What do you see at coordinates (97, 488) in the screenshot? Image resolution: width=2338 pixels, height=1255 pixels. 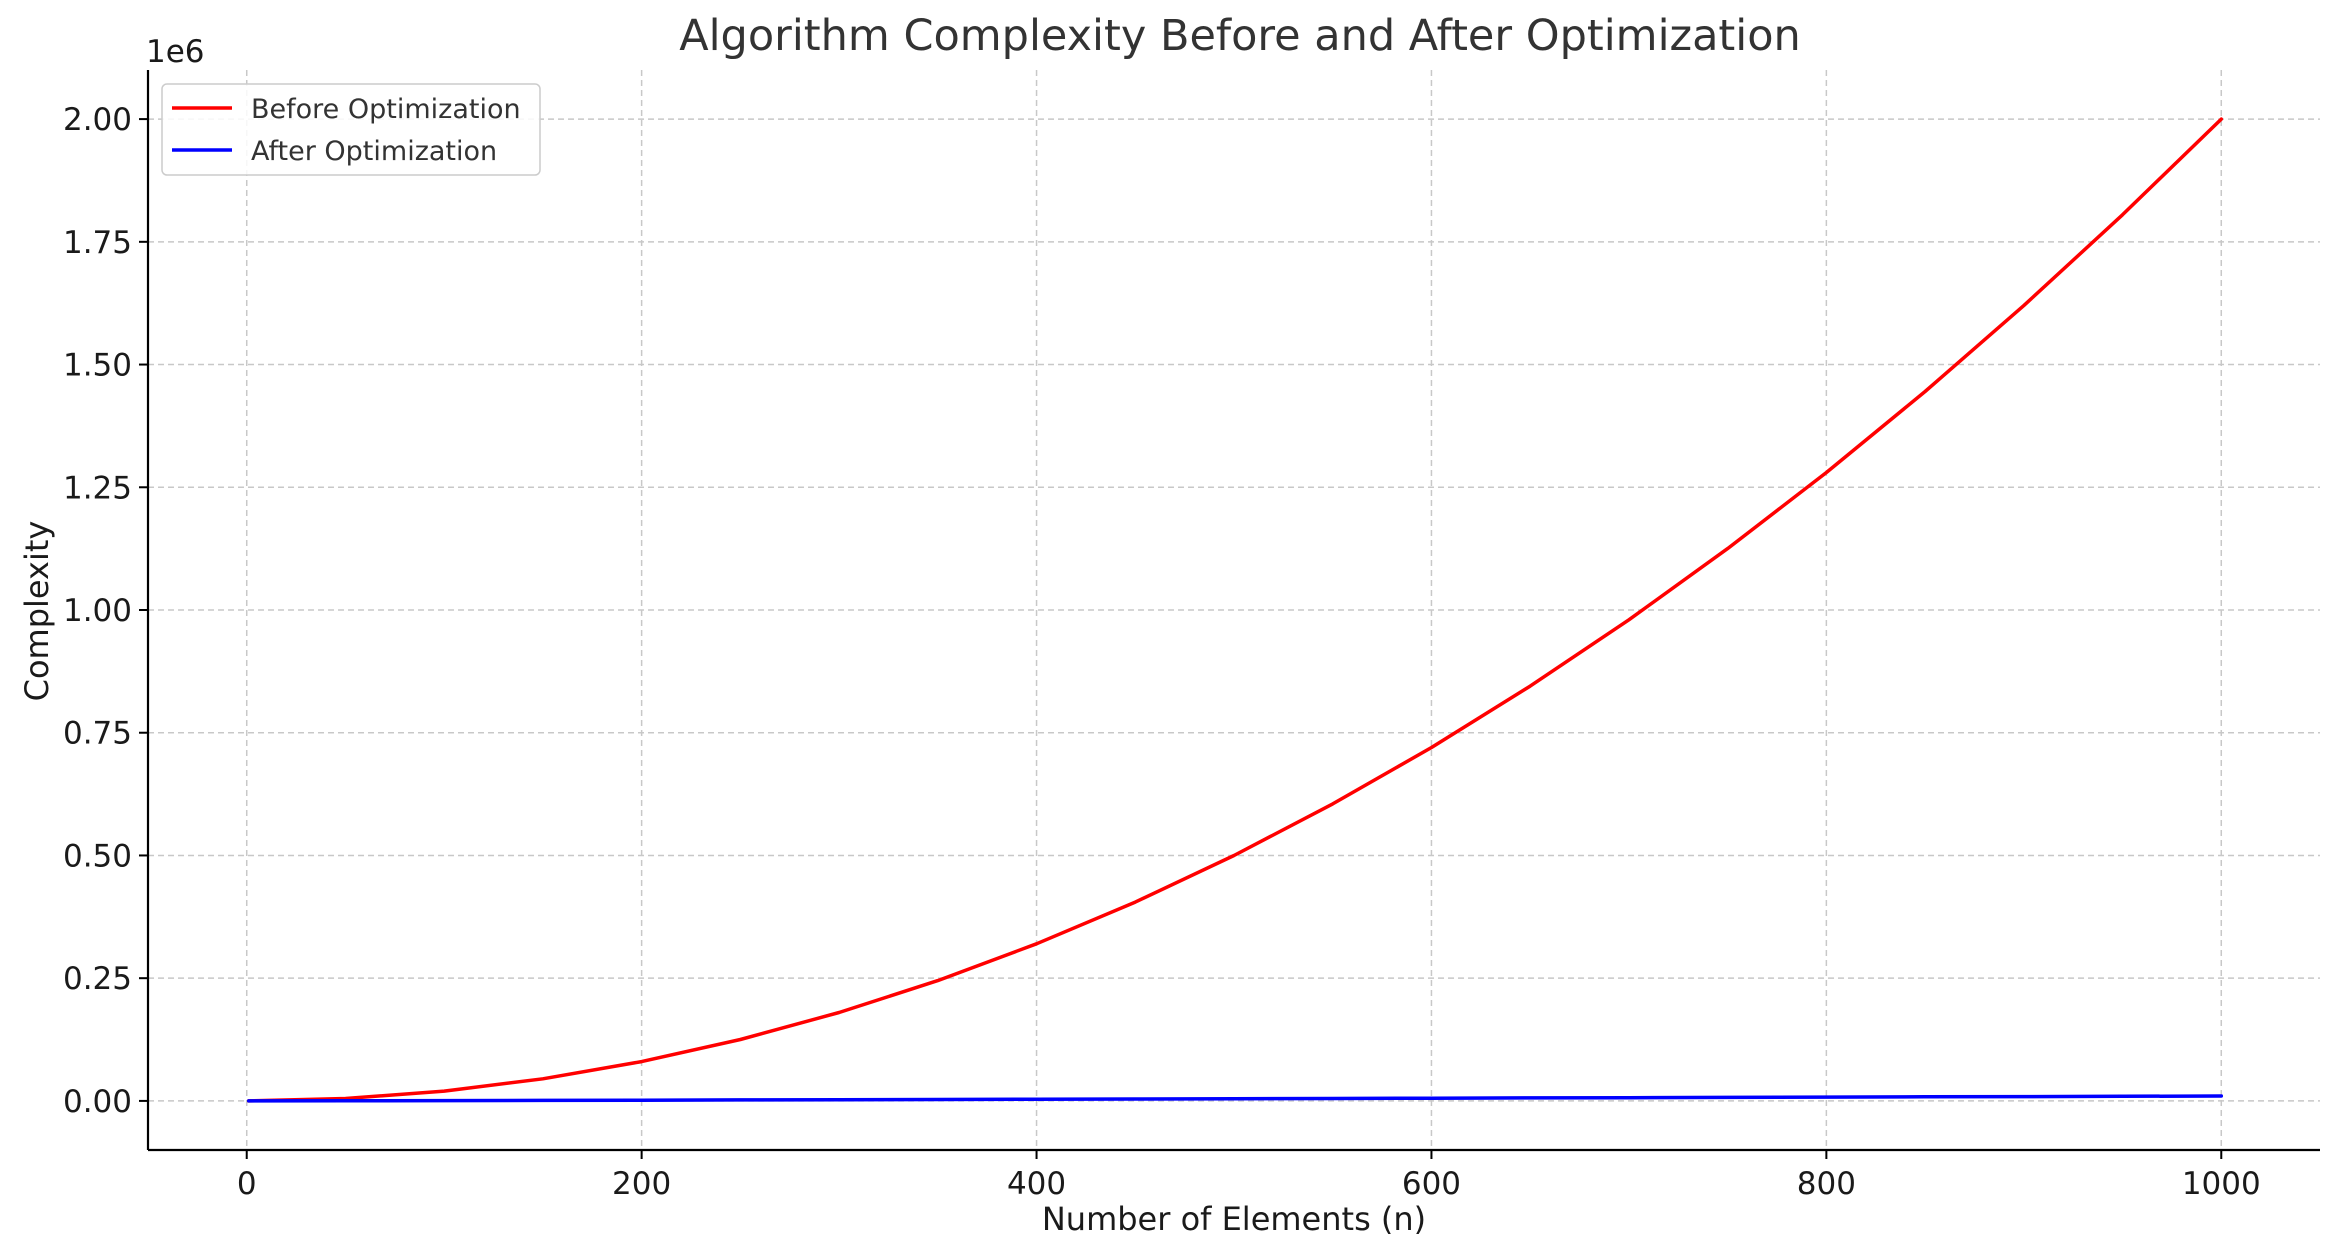 I see `y-tick-label: 1.25` at bounding box center [97, 488].